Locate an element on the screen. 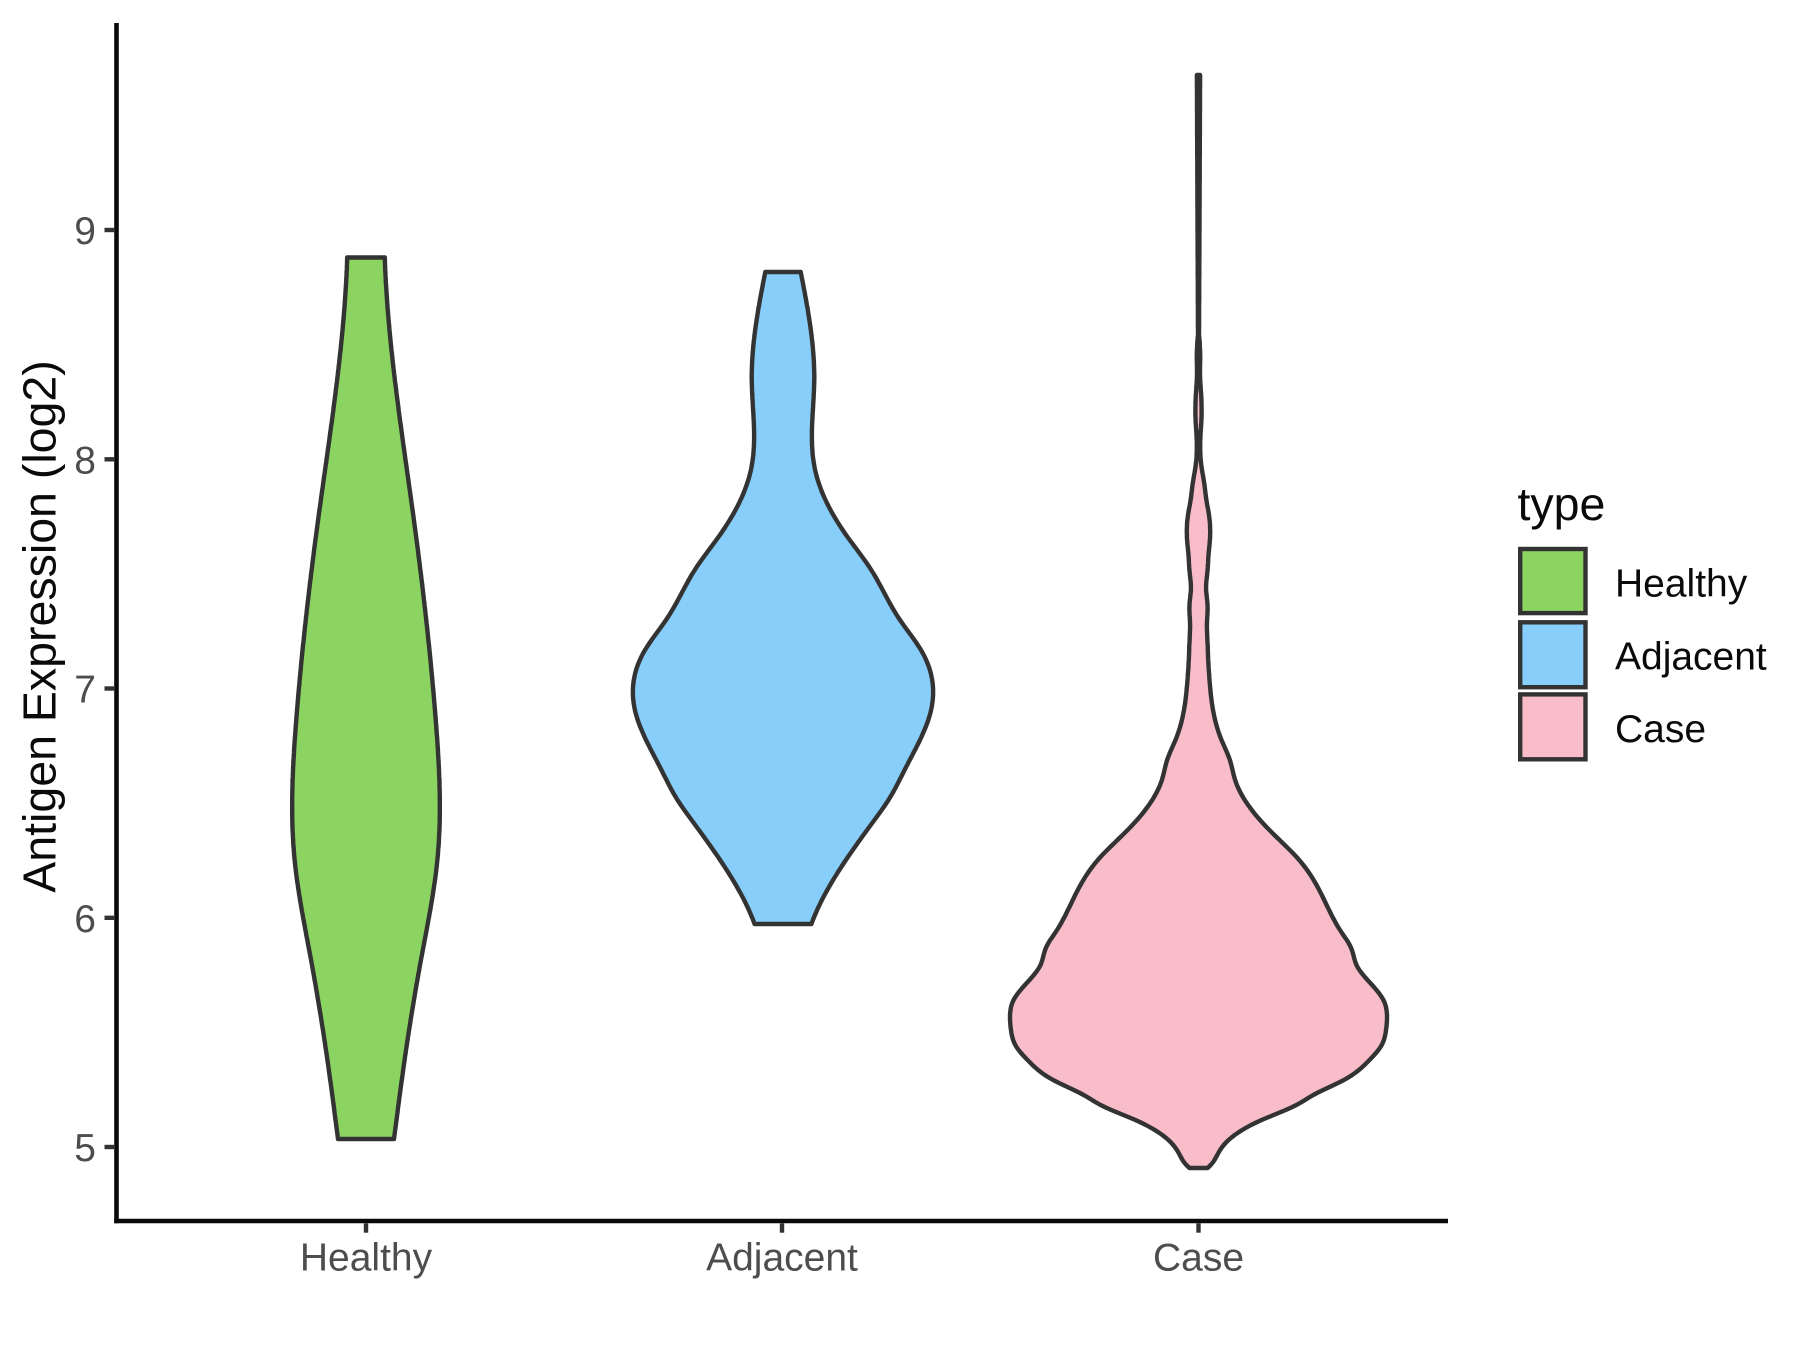 This screenshot has height=1350, width=1800. svg-text: 7 is located at coordinates (85, 690).